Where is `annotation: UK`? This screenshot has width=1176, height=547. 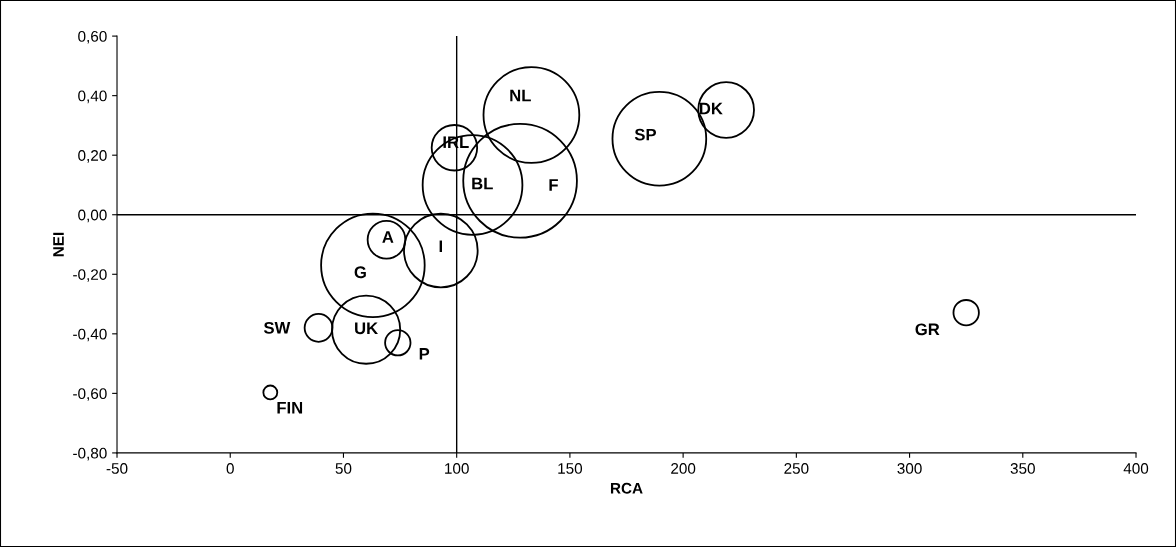 annotation: UK is located at coordinates (366, 328).